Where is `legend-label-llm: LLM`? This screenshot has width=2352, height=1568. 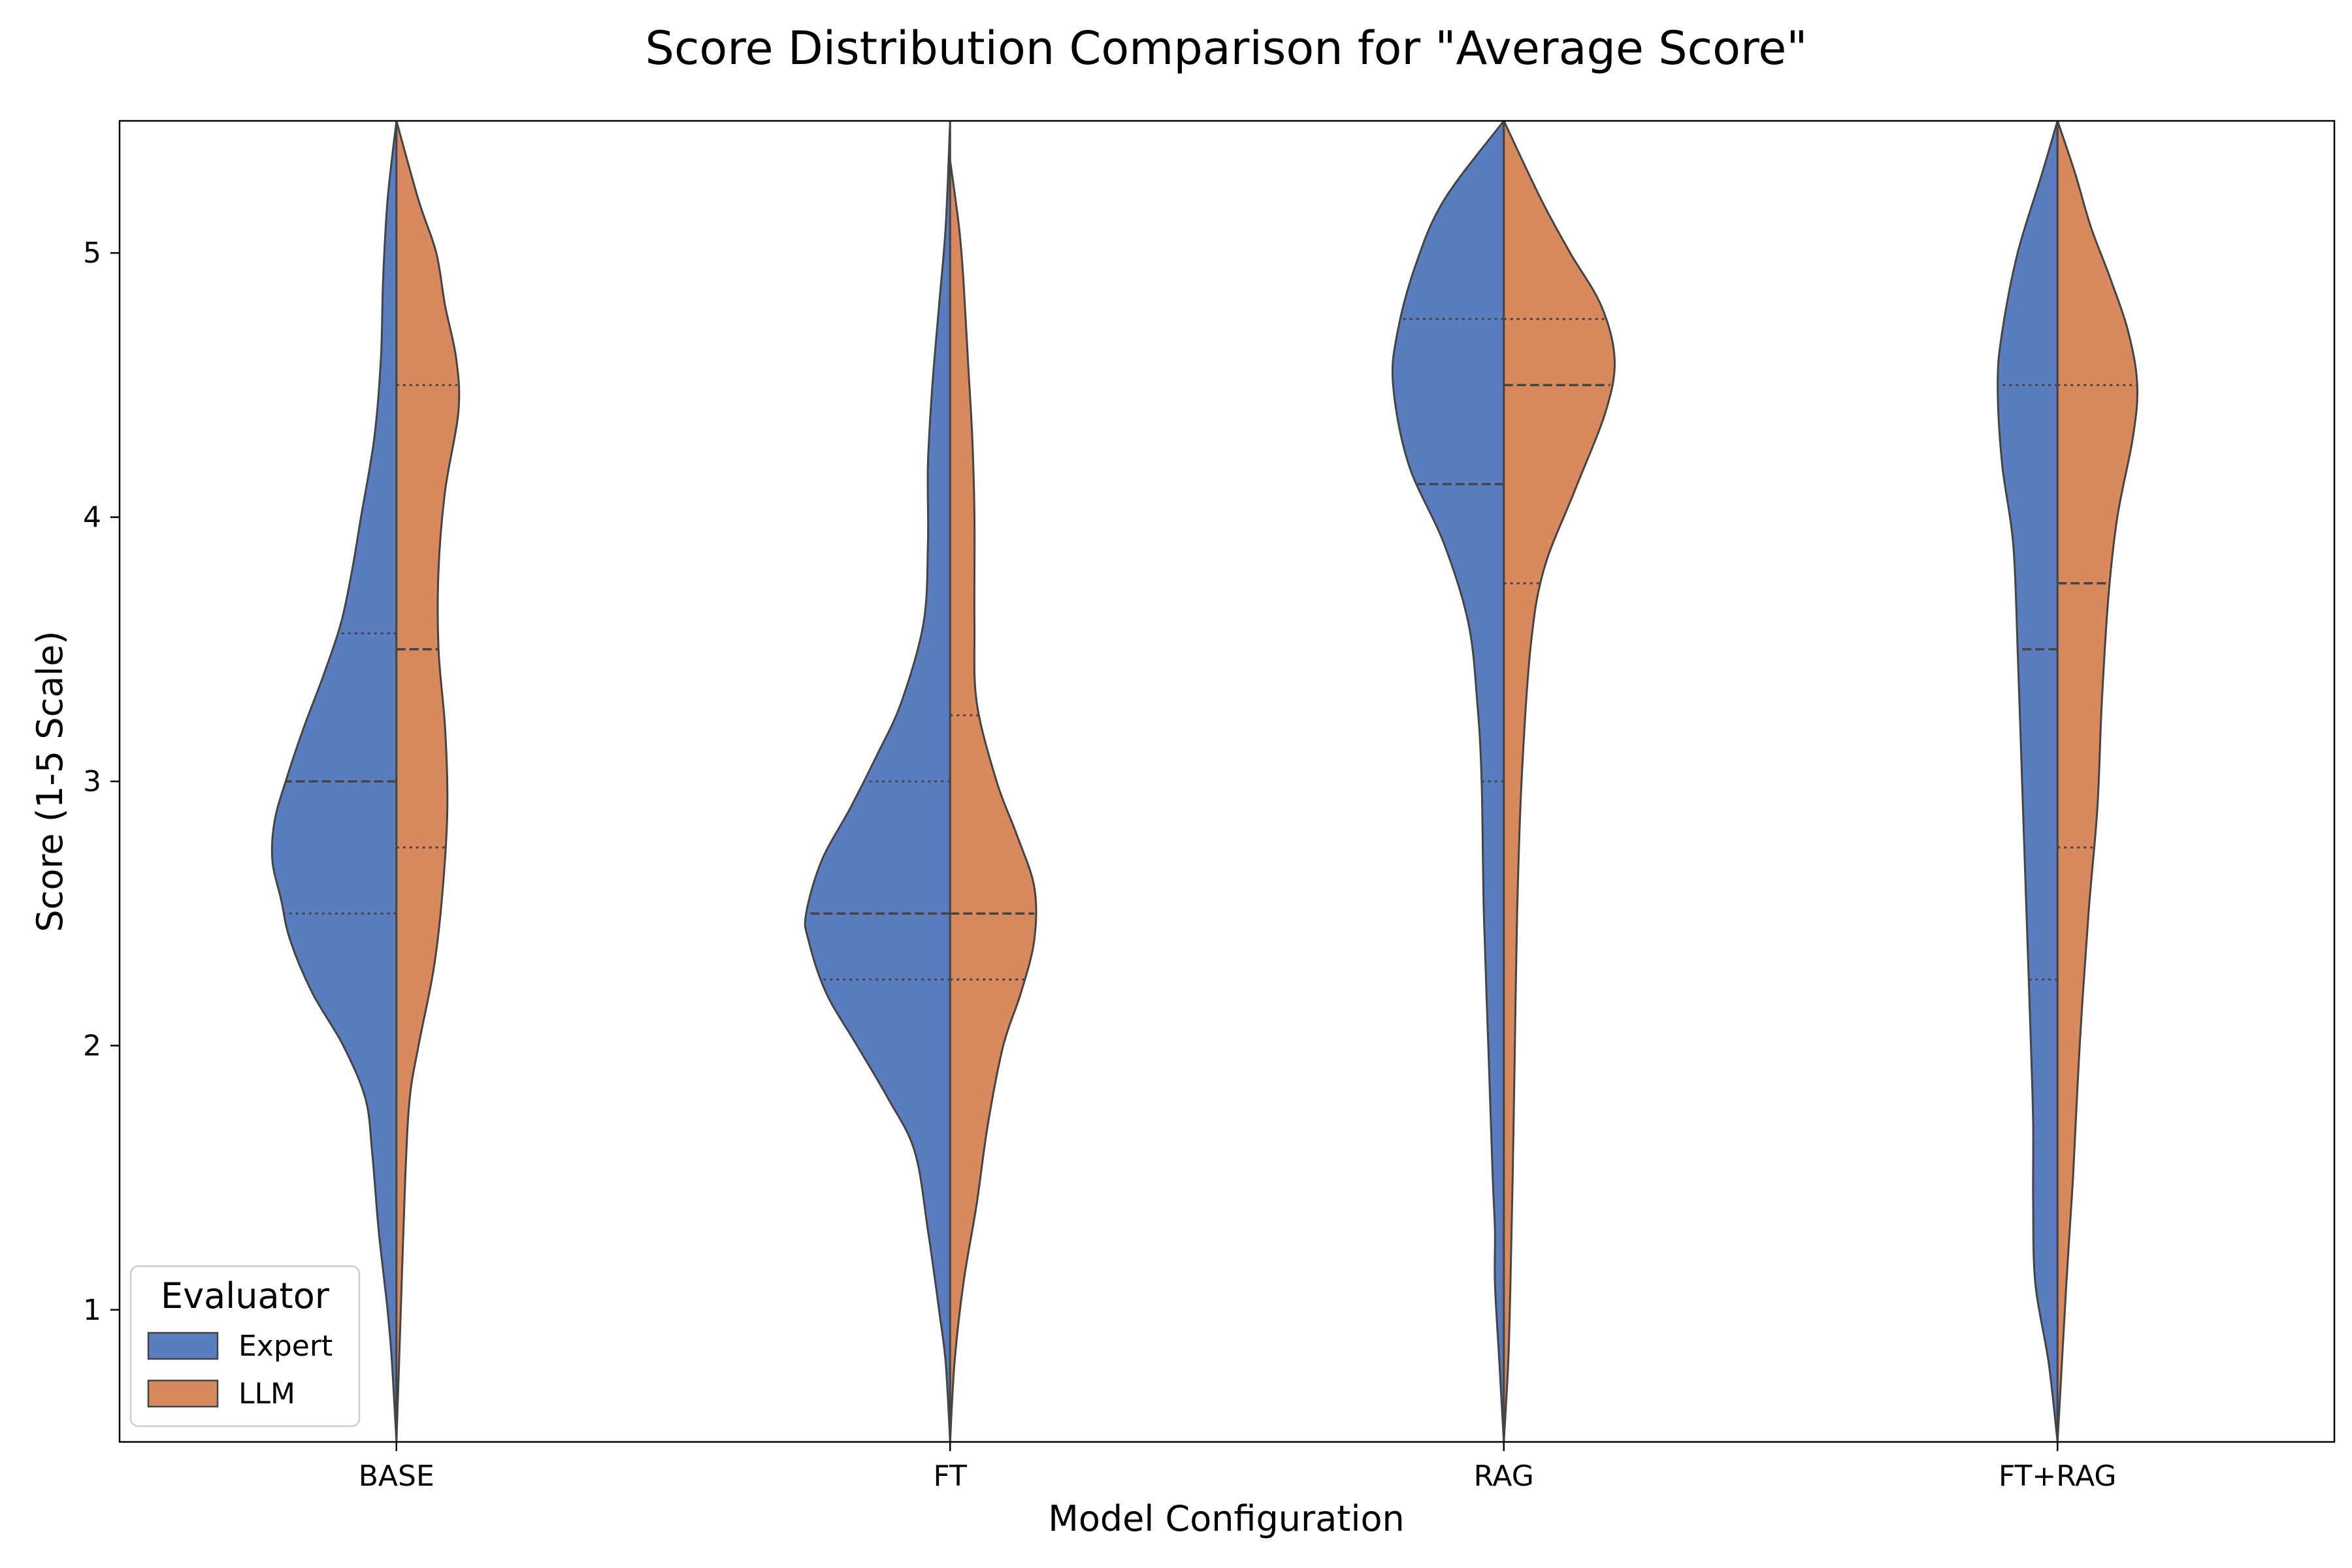 legend-label-llm: LLM is located at coordinates (266, 1394).